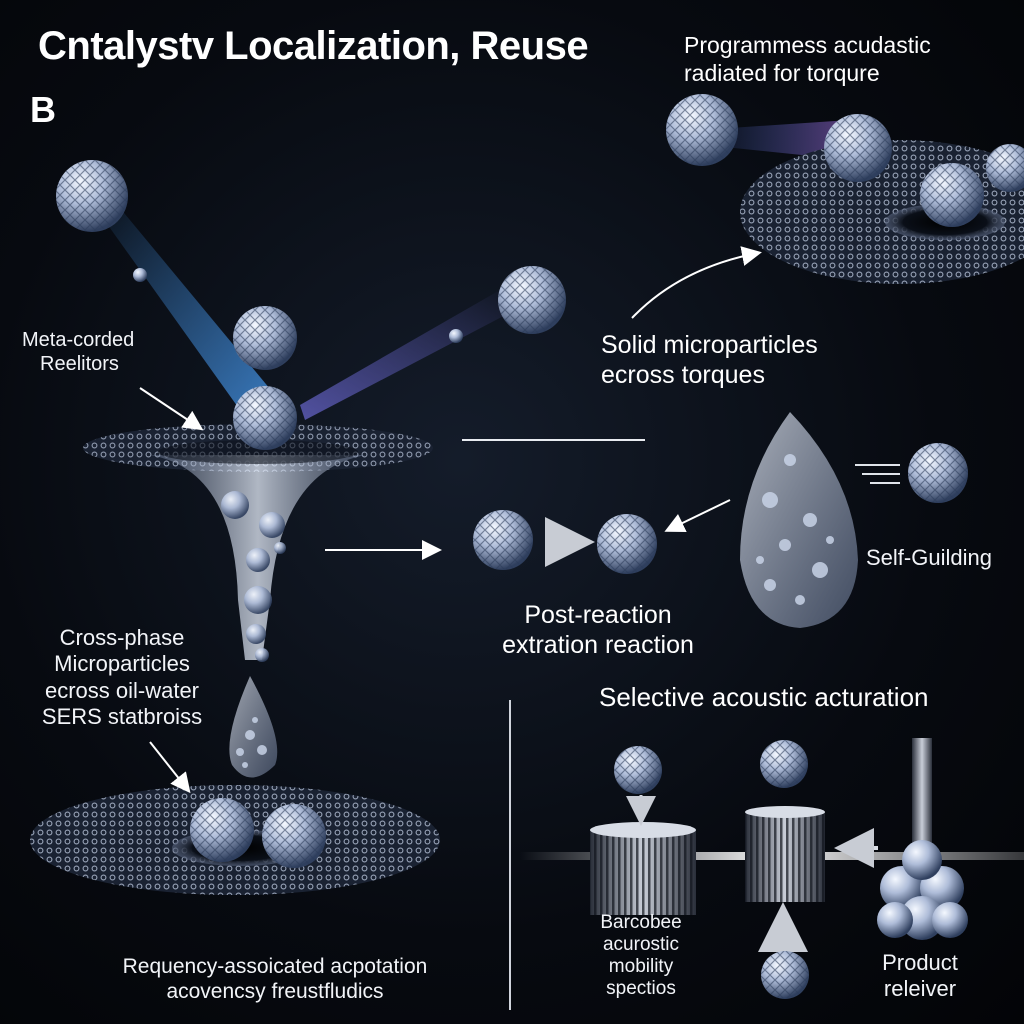  What do you see at coordinates (709, 345) in the screenshot?
I see `label-solid-line1: Solid microparticles` at bounding box center [709, 345].